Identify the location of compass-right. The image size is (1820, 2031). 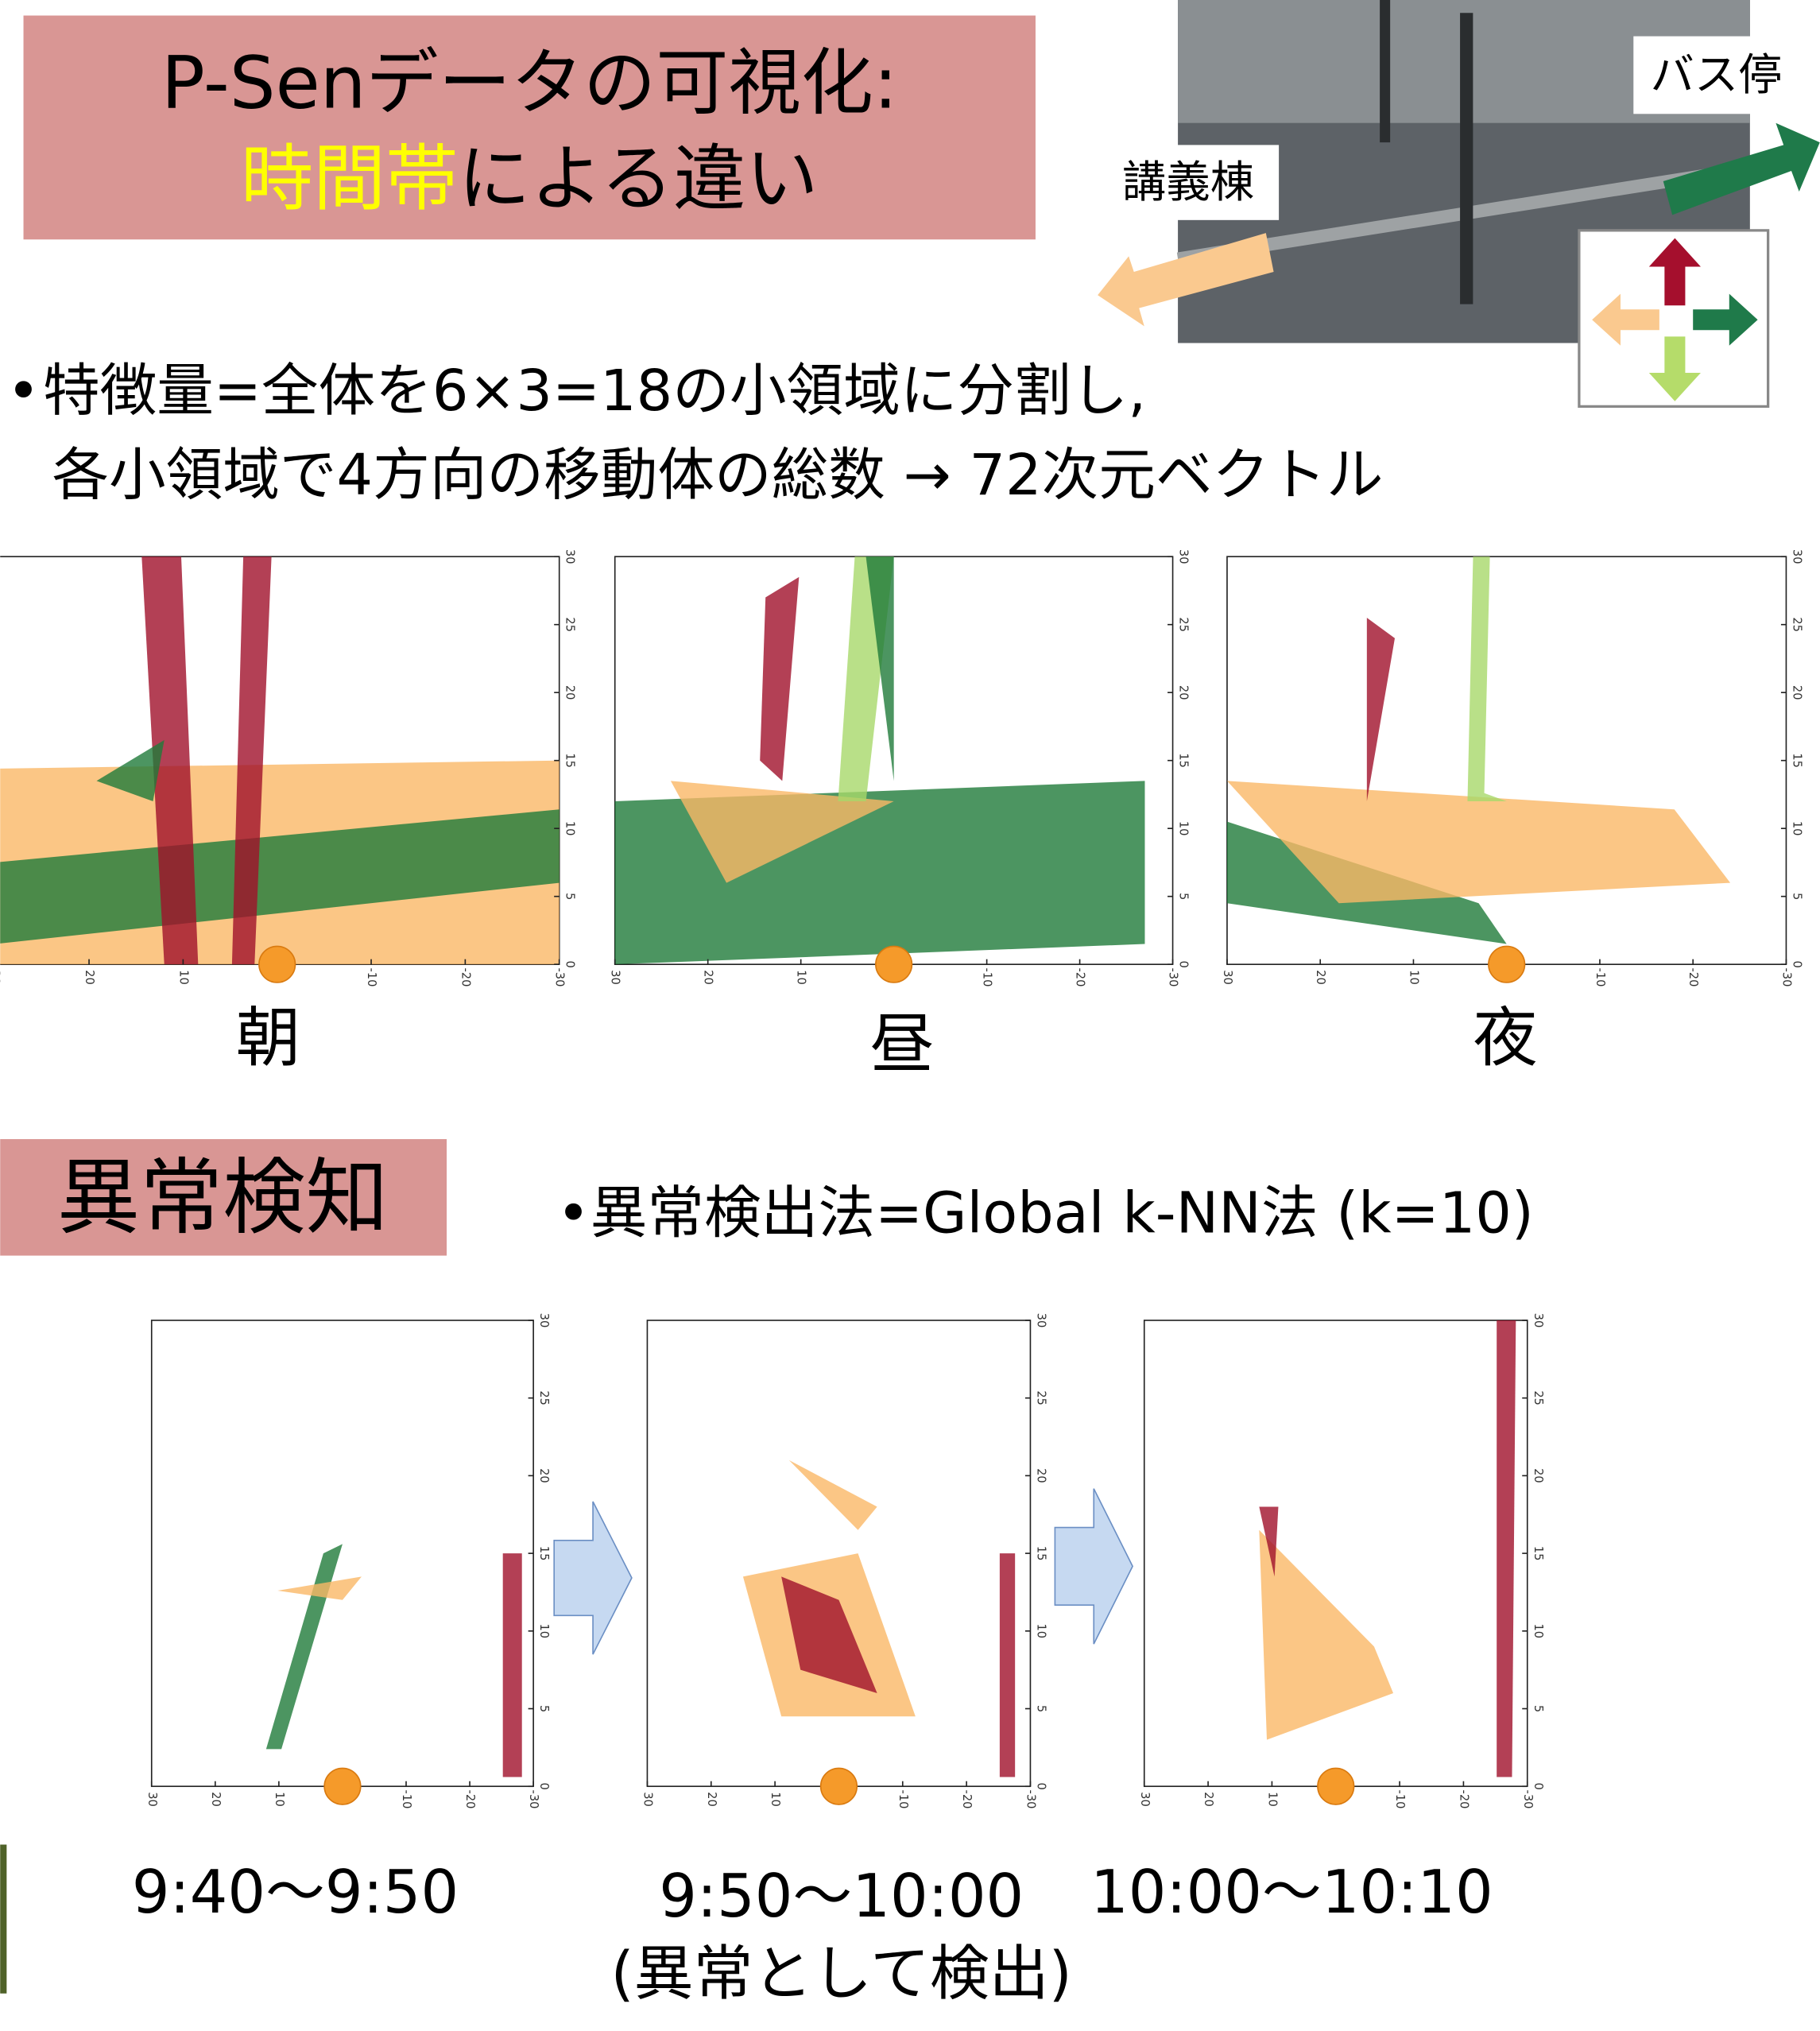
(1725, 319).